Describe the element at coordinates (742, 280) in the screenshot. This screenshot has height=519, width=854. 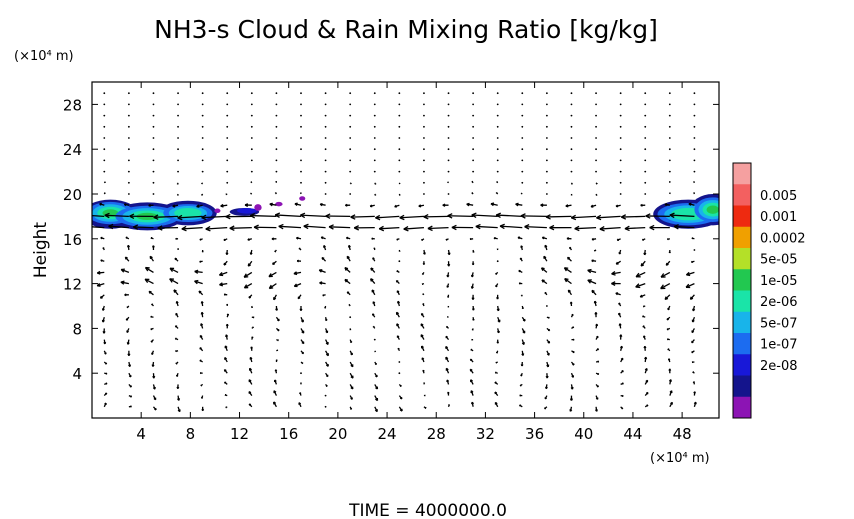
I see `colorbar-swatch` at that location.